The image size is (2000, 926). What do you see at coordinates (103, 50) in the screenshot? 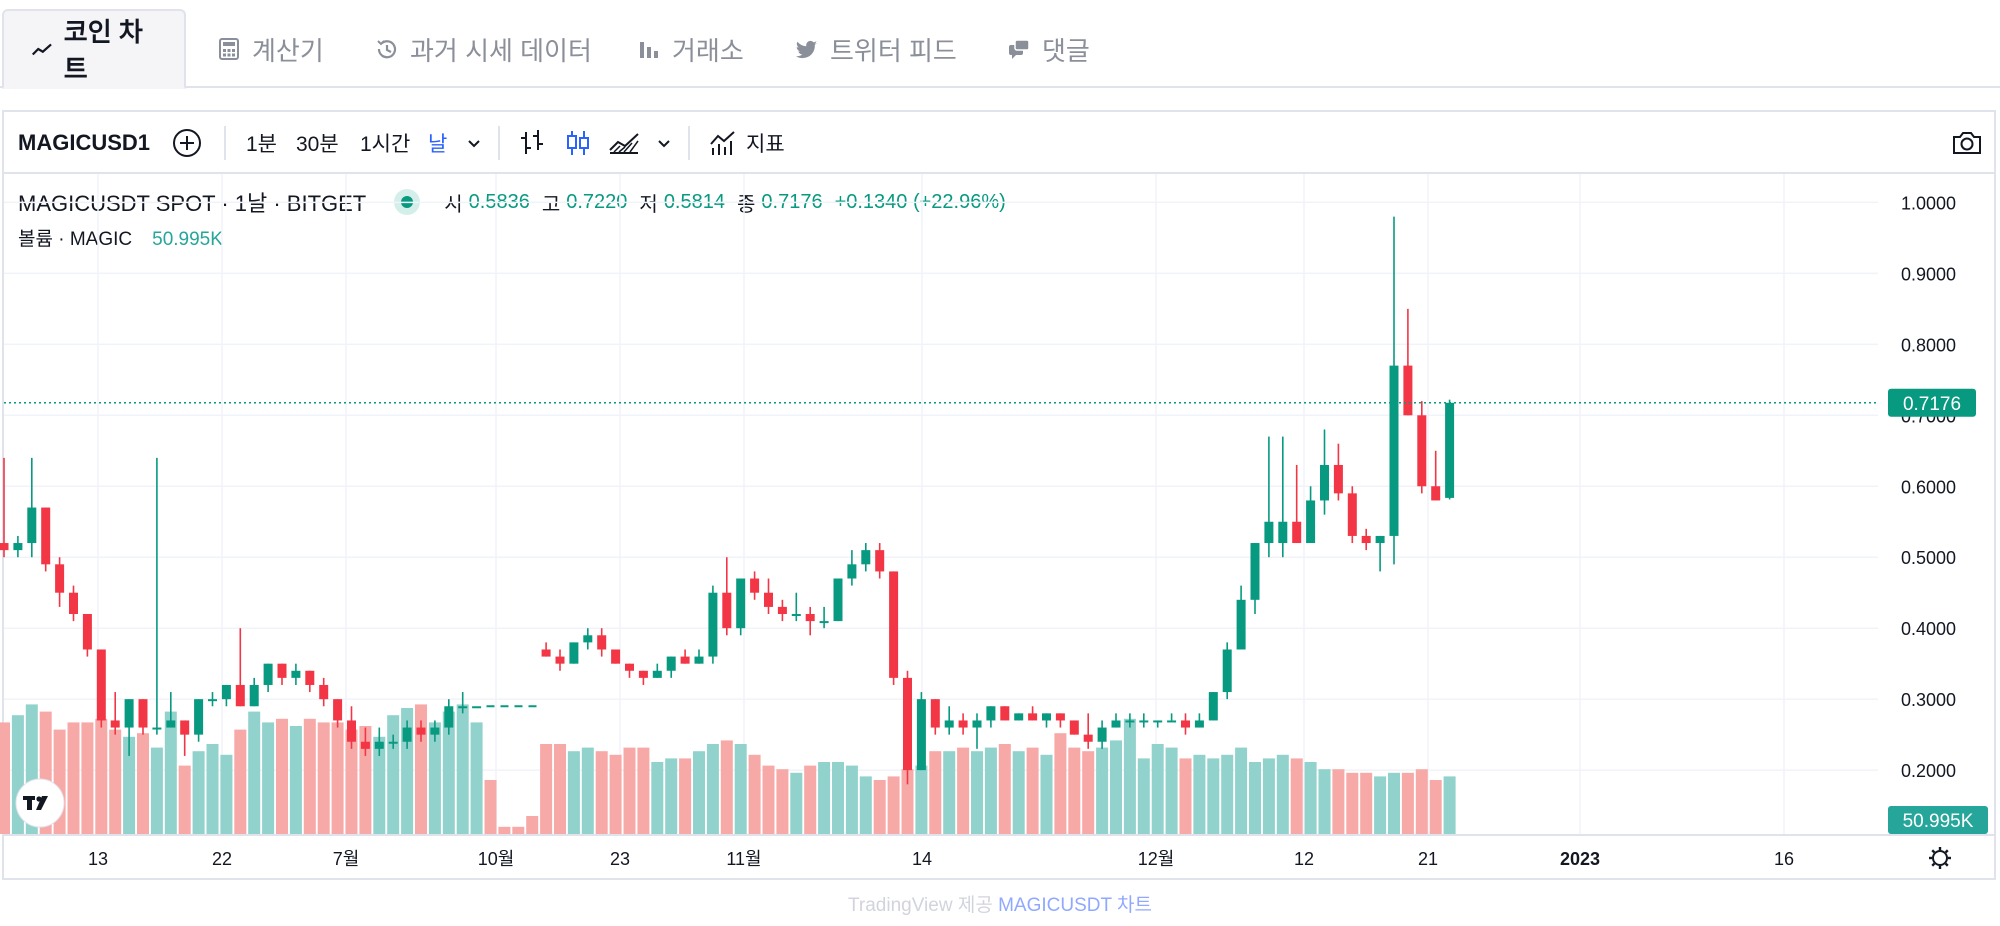
I see `tab-label: 코인 차트` at bounding box center [103, 50].